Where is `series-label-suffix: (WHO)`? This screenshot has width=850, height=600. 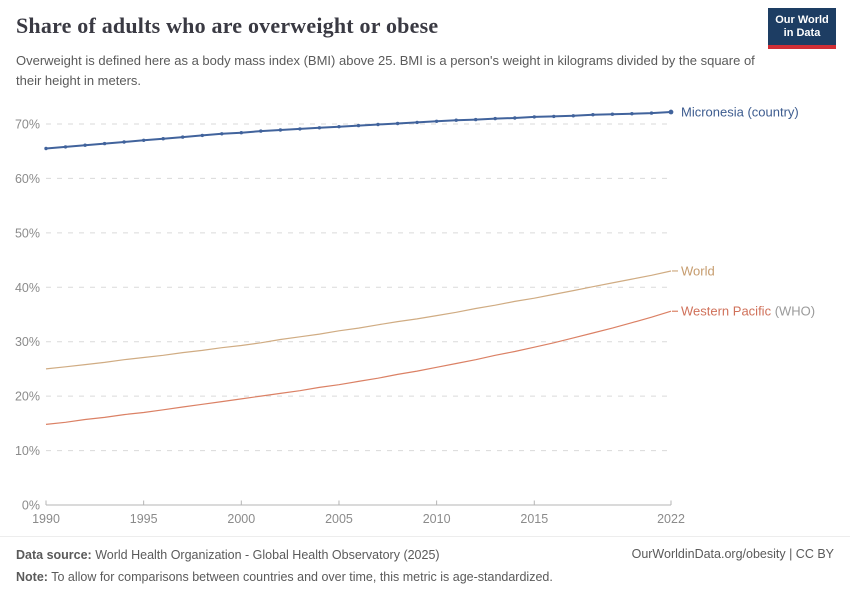 series-label-suffix: (WHO) is located at coordinates (793, 311).